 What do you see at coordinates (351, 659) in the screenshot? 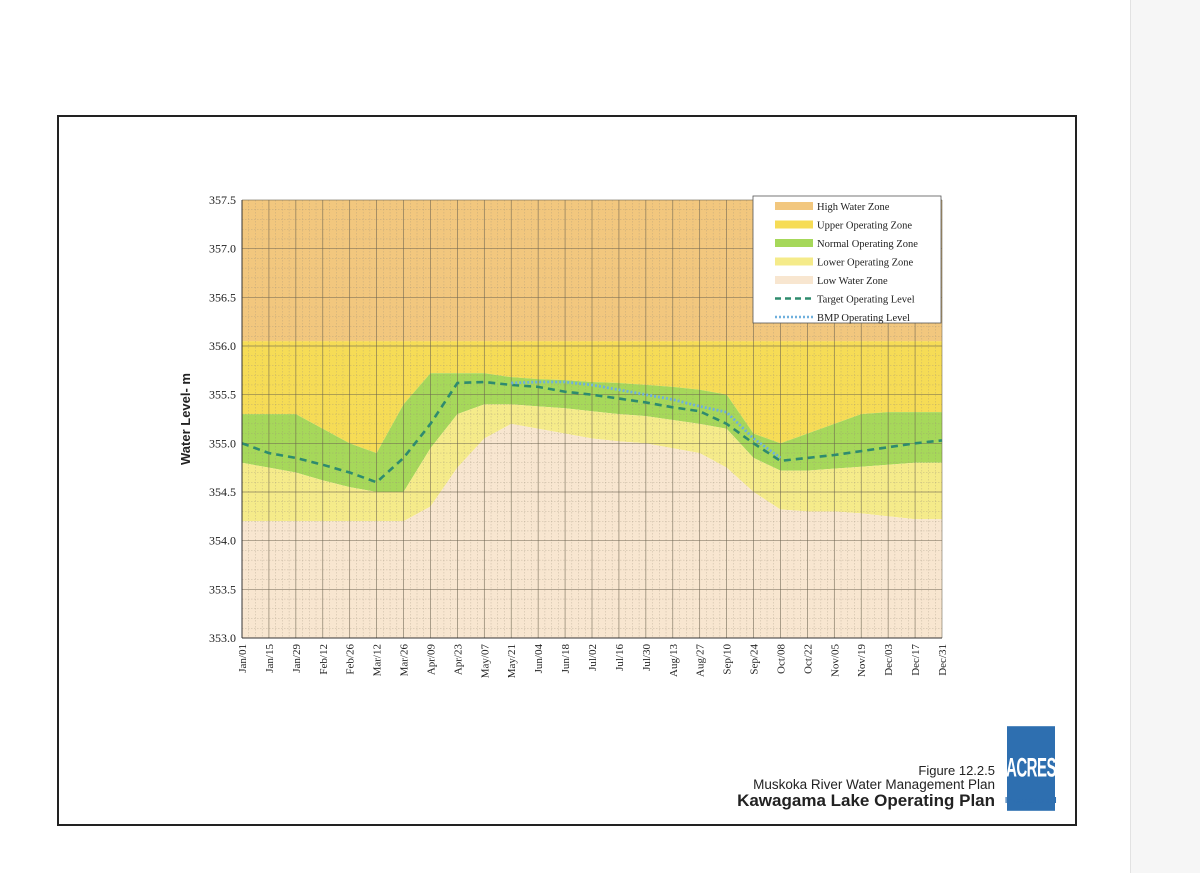
I see `x-tick-label: Feb/26` at bounding box center [351, 659].